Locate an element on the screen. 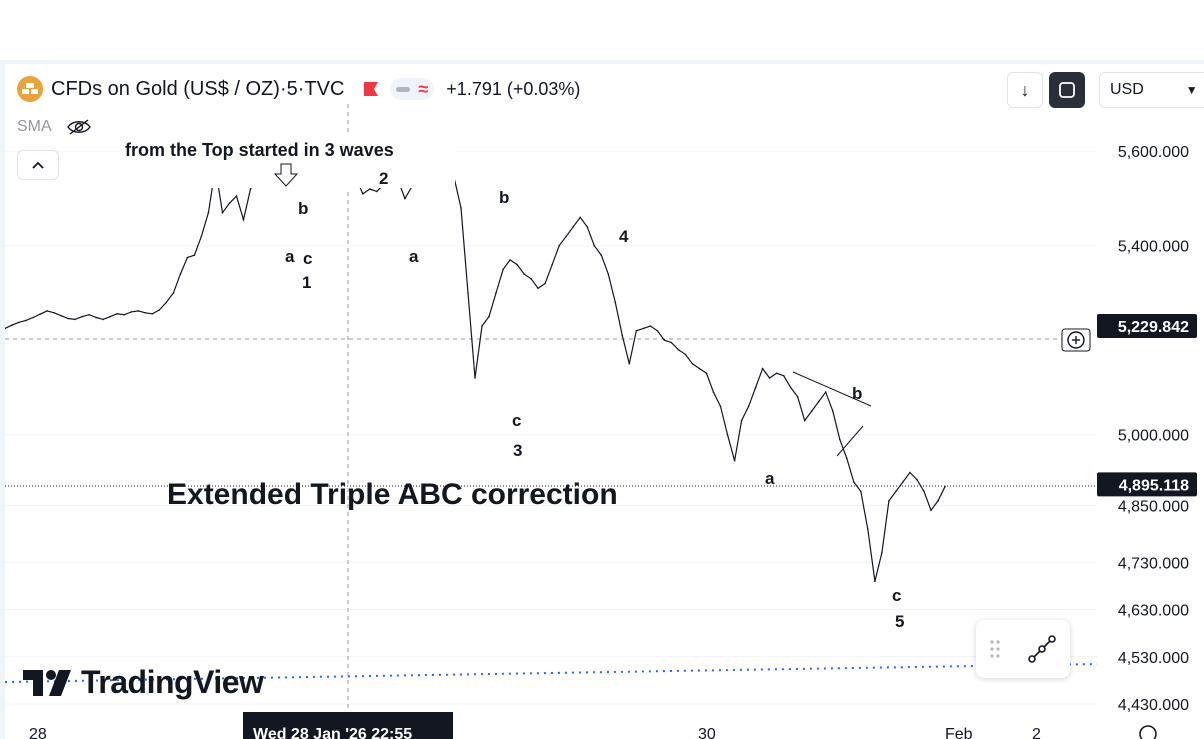 The height and width of the screenshot is (739, 1204). frame-icon is located at coordinates (1067, 90).